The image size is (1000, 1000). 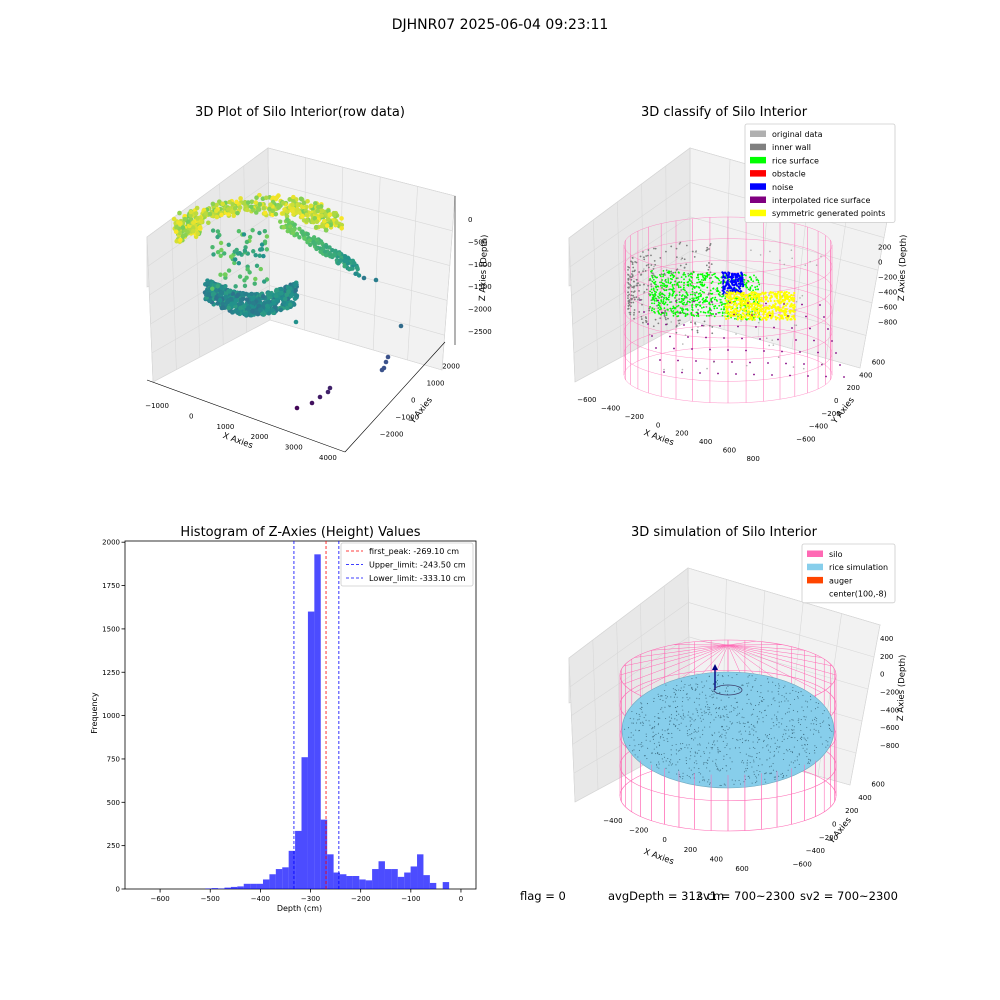 What do you see at coordinates (746, 896) in the screenshot?
I see `status-sv1: sv1 = 700~2300` at bounding box center [746, 896].